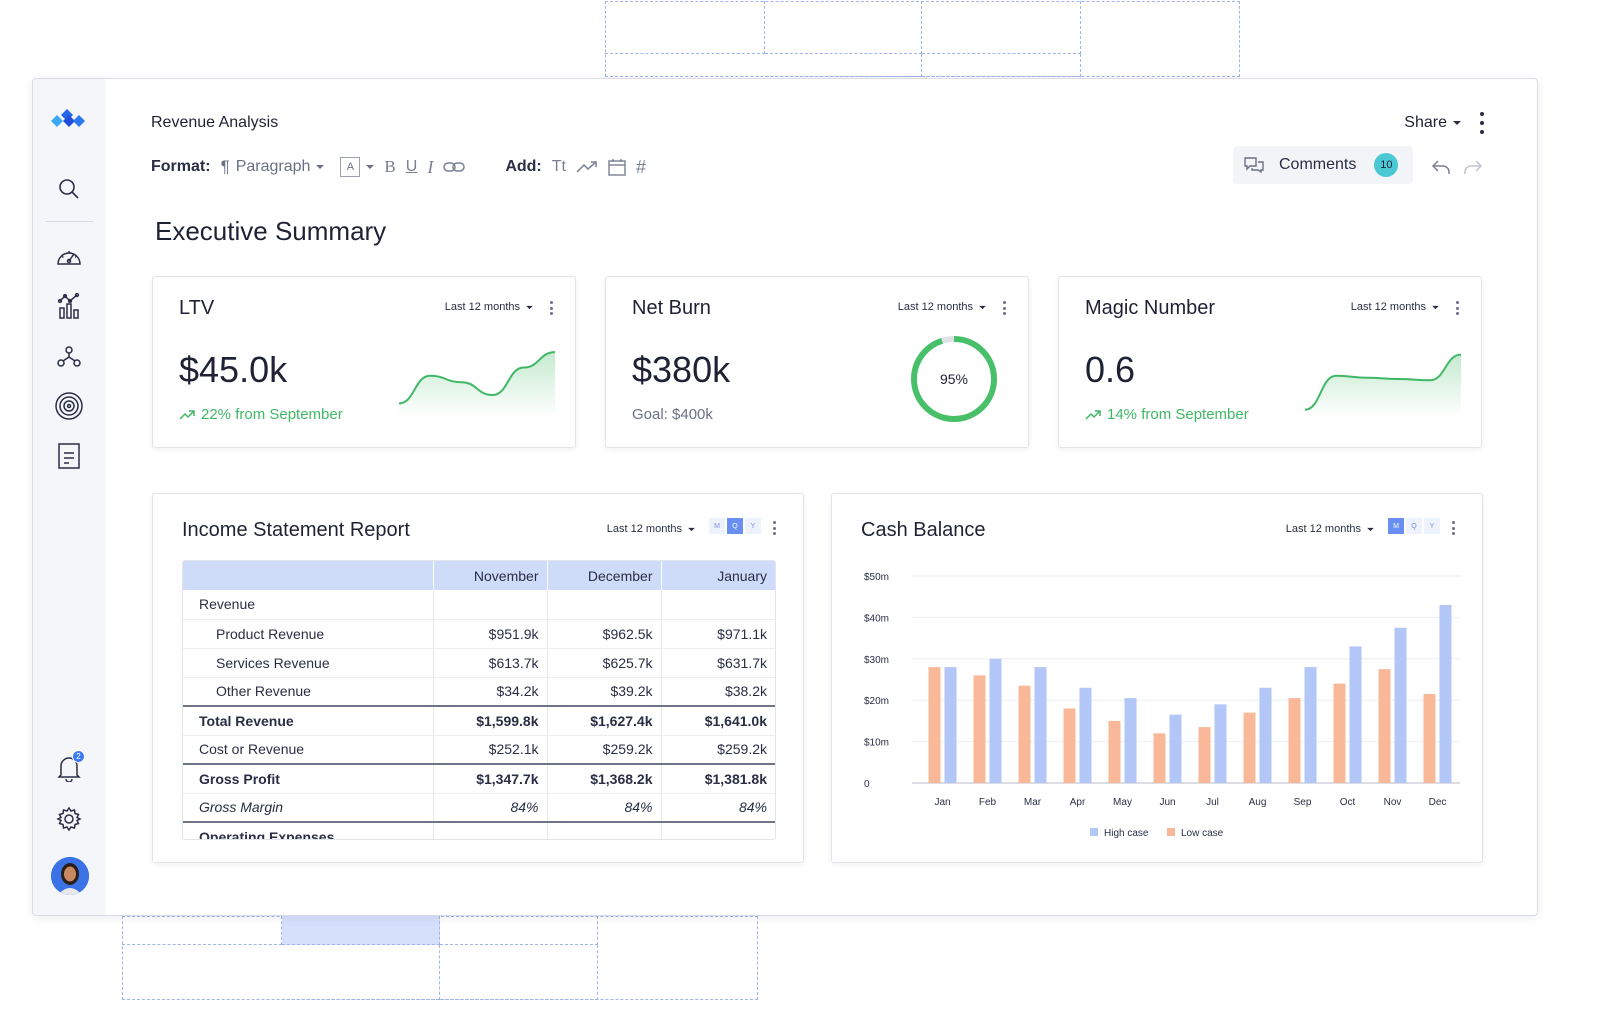 The image size is (1606, 1025). I want to click on table-cell: $971.1k, so click(717, 634).